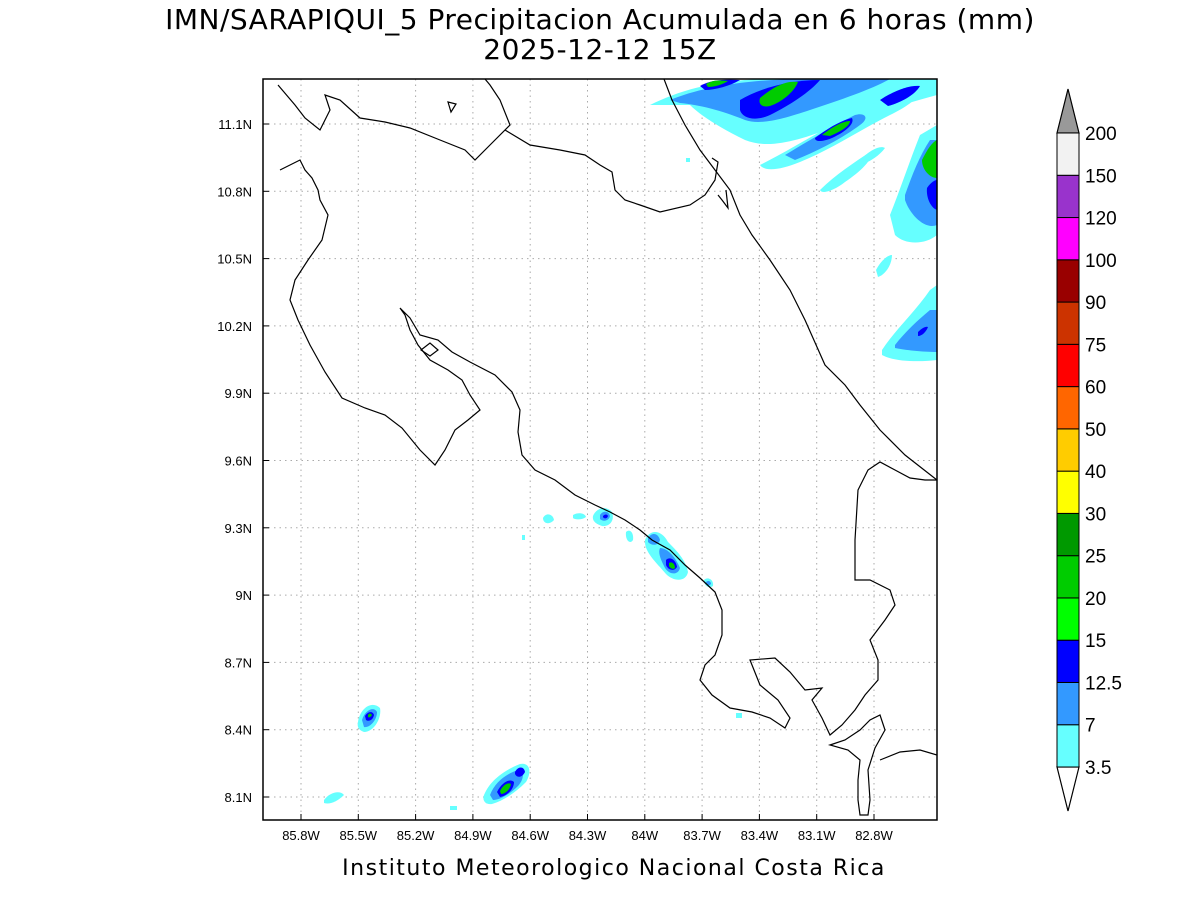 This screenshot has width=1200, height=900. Describe the element at coordinates (702, 835) in the screenshot. I see `lon-tick-label: 83.7W` at that location.